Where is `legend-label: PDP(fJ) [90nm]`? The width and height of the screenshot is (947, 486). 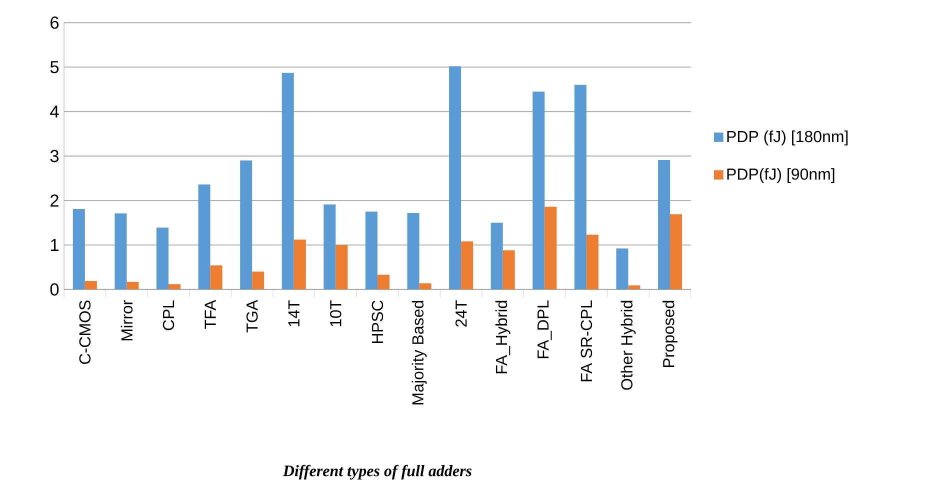 legend-label: PDP(fJ) [90nm] is located at coordinates (780, 176).